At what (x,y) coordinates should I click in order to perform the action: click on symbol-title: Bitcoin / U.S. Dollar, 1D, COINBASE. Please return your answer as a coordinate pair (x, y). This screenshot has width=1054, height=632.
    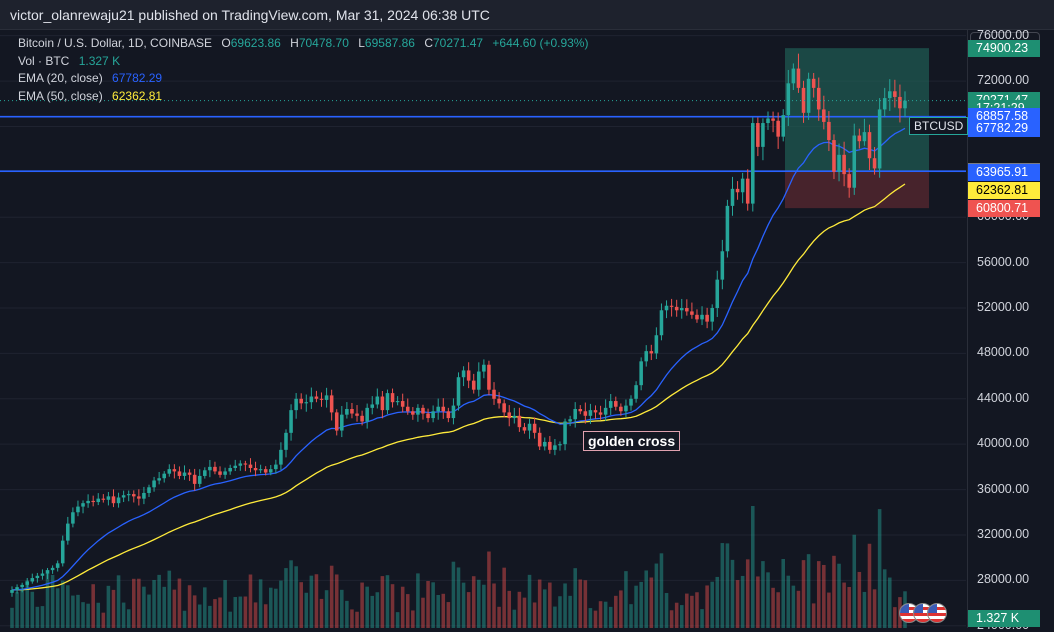
    Looking at the image, I should click on (115, 43).